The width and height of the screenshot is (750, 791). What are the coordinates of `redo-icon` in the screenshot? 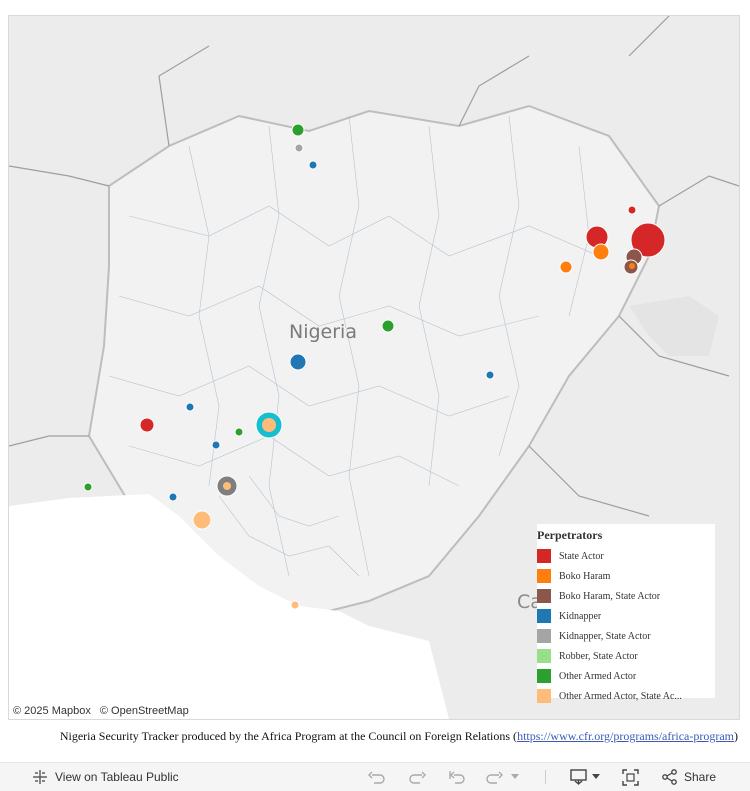 It's located at (417, 777).